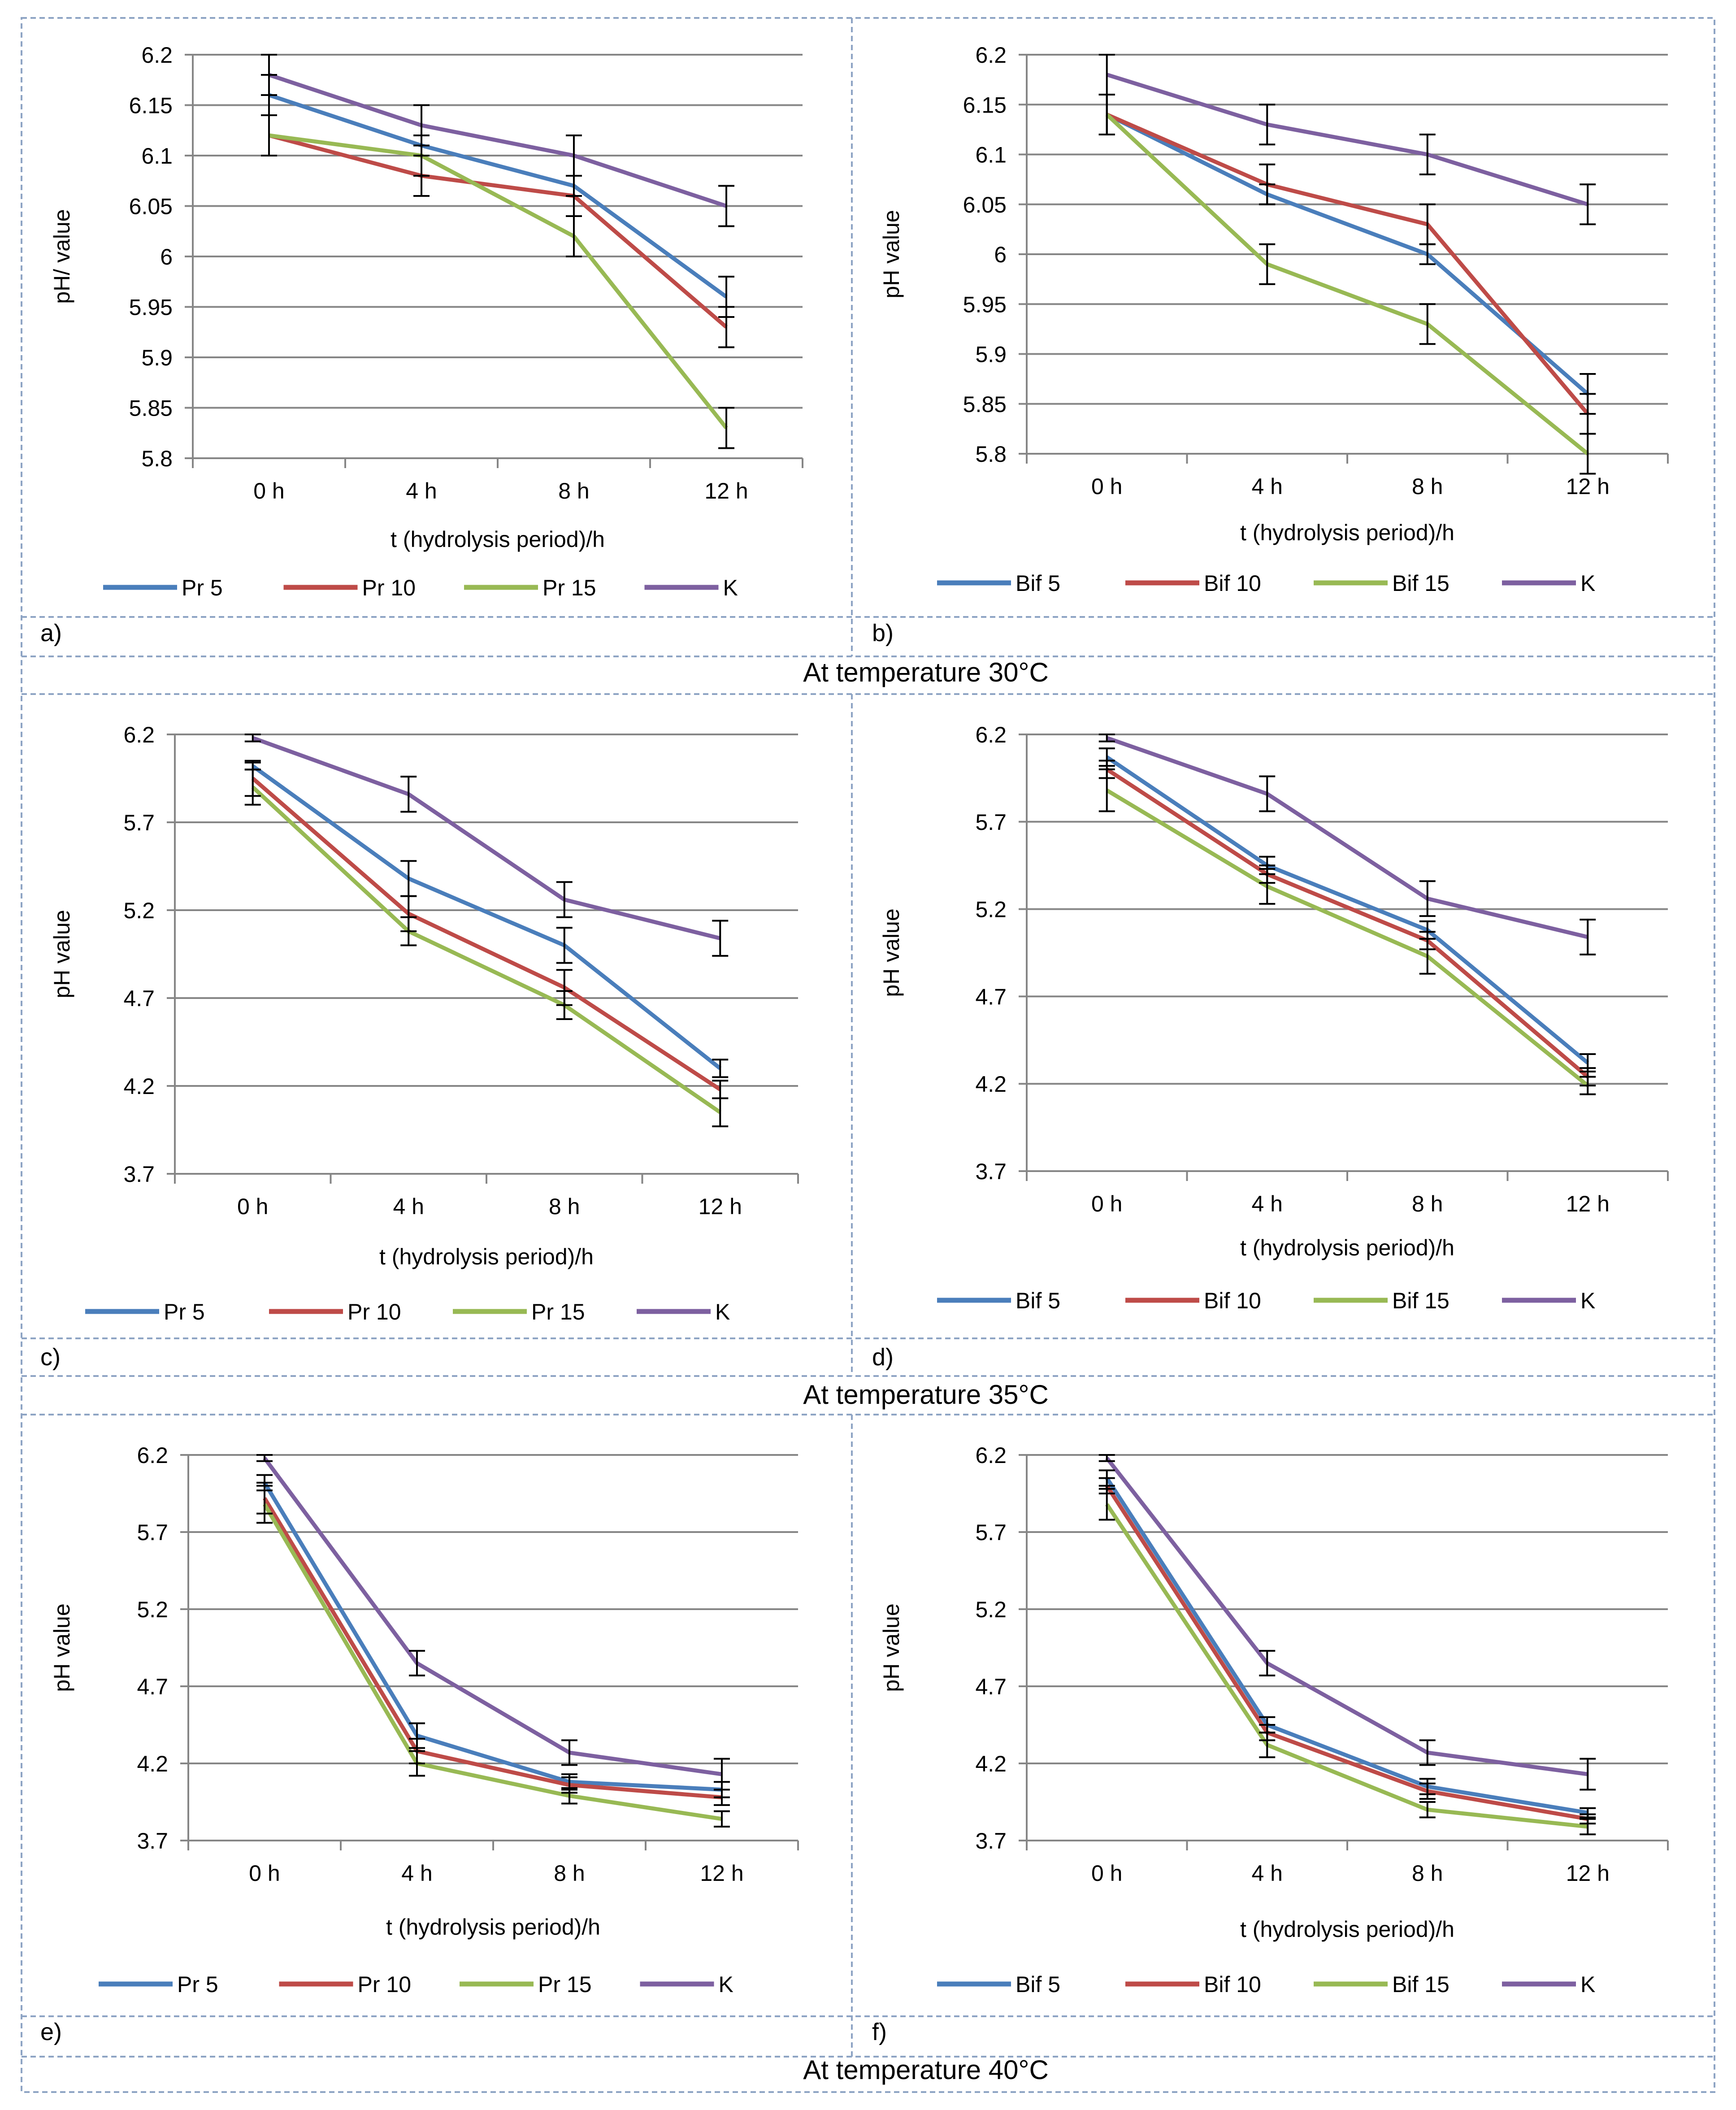  What do you see at coordinates (157, 55) in the screenshot?
I see `y-tick-label: 6.2` at bounding box center [157, 55].